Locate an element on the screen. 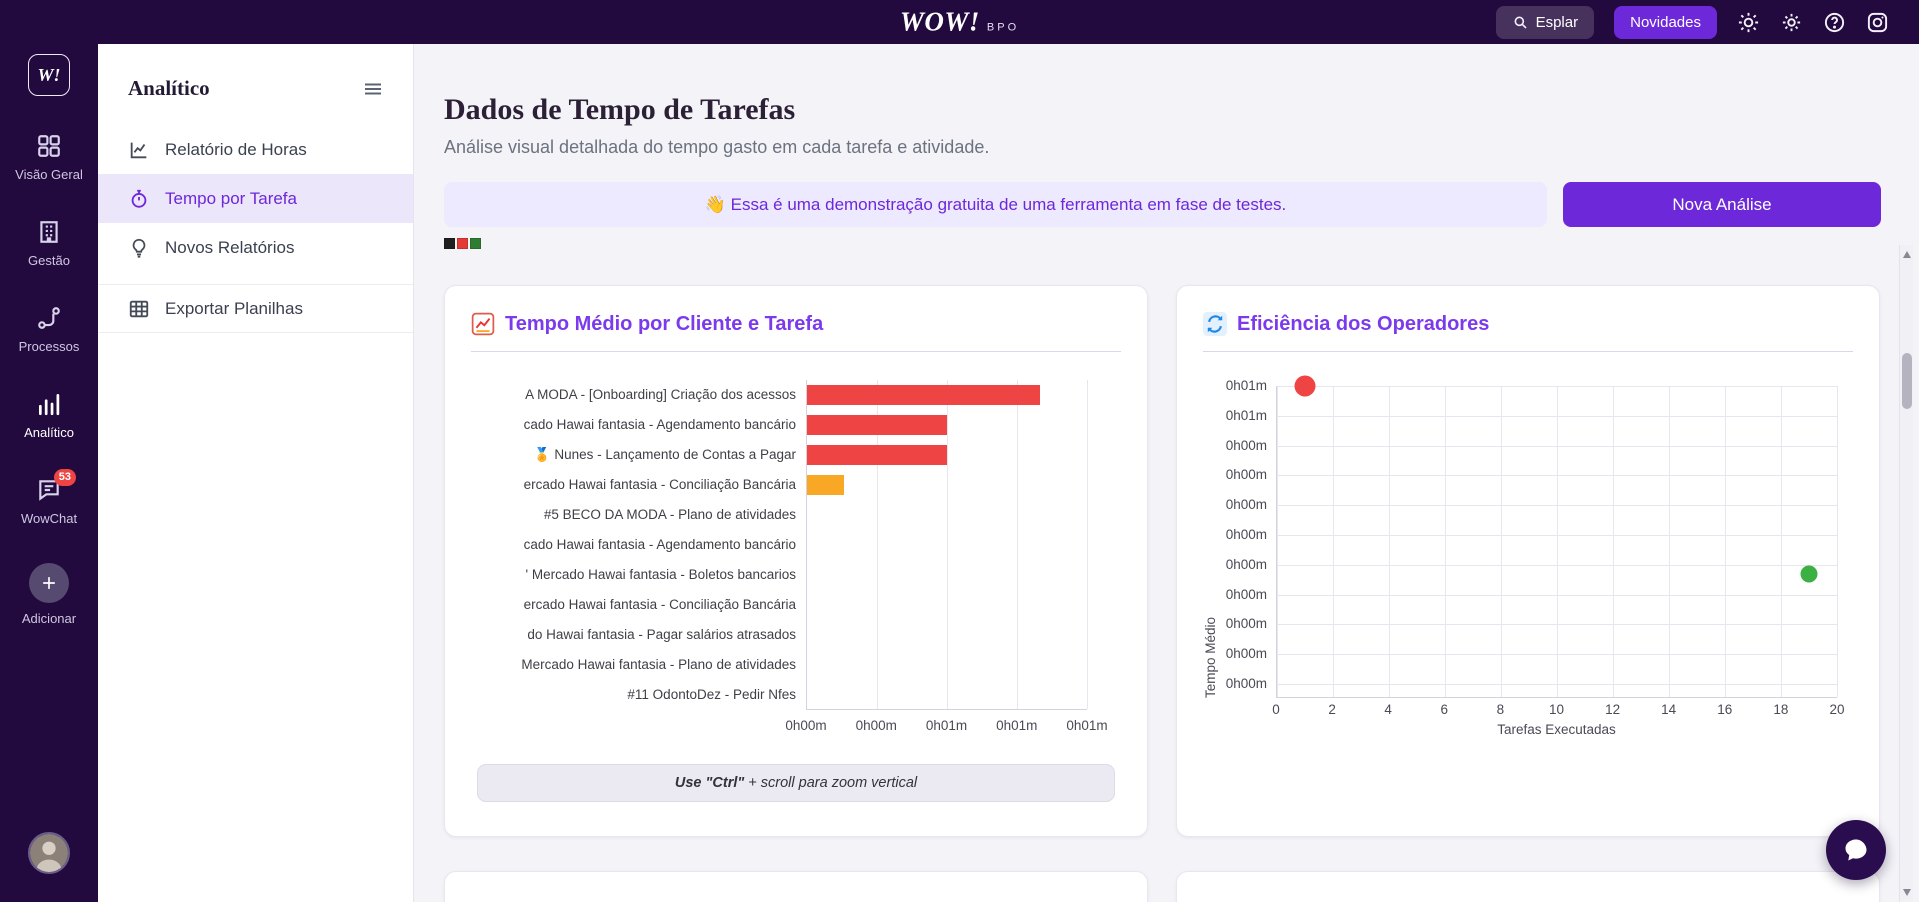 This screenshot has height=902, width=1919. app-logo: WOW! BPO is located at coordinates (959, 22).